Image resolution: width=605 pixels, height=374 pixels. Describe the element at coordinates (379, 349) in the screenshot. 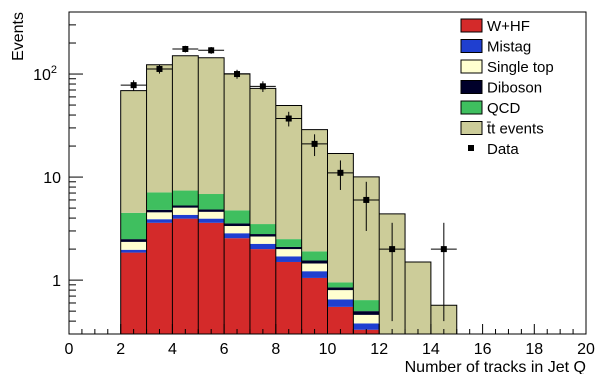

I see `x-tick-label: 12` at that location.